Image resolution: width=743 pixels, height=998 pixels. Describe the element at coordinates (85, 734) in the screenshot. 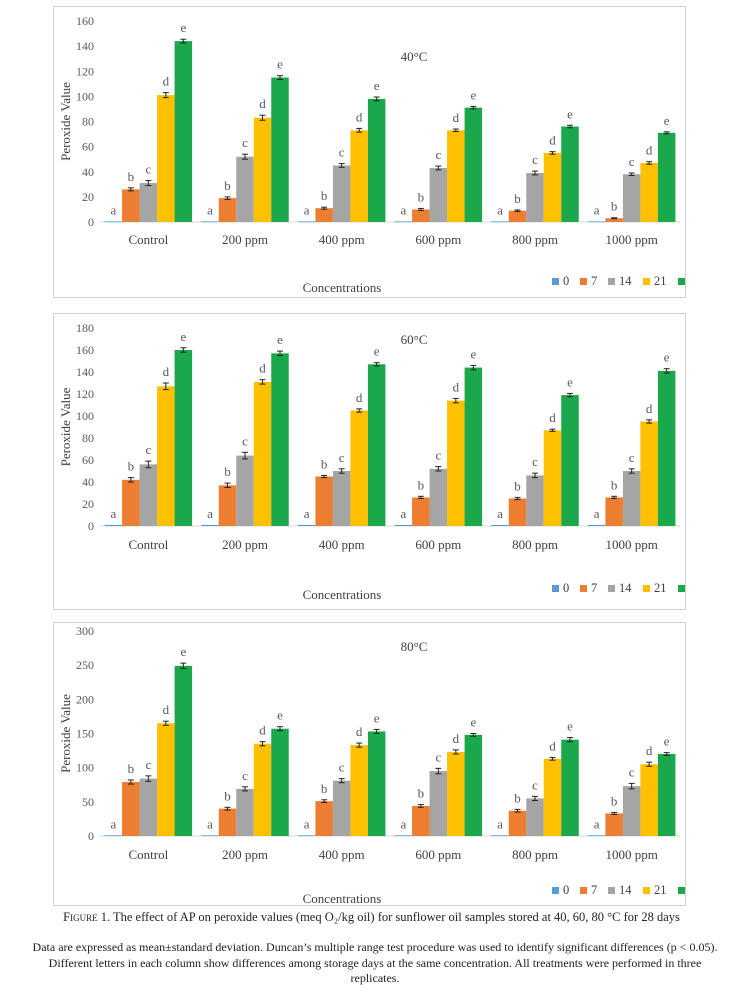

I see `y-tick-label: 150` at that location.